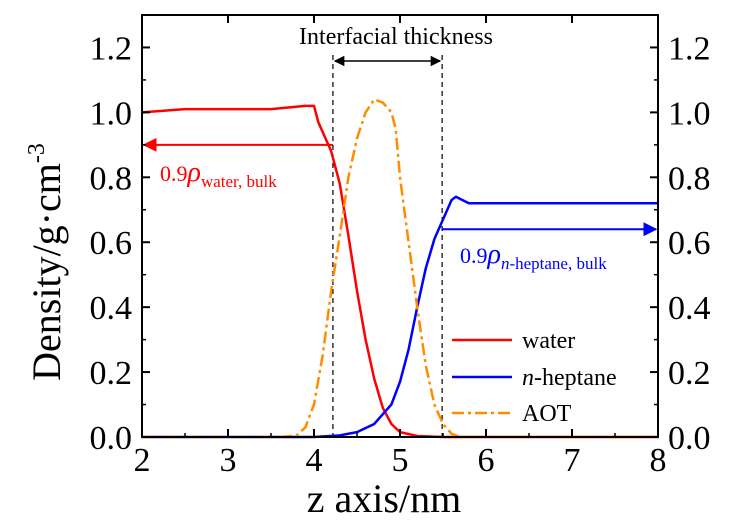 The width and height of the screenshot is (732, 523). What do you see at coordinates (111, 373) in the screenshot?
I see `y-tick-label-left: 0.2` at bounding box center [111, 373].